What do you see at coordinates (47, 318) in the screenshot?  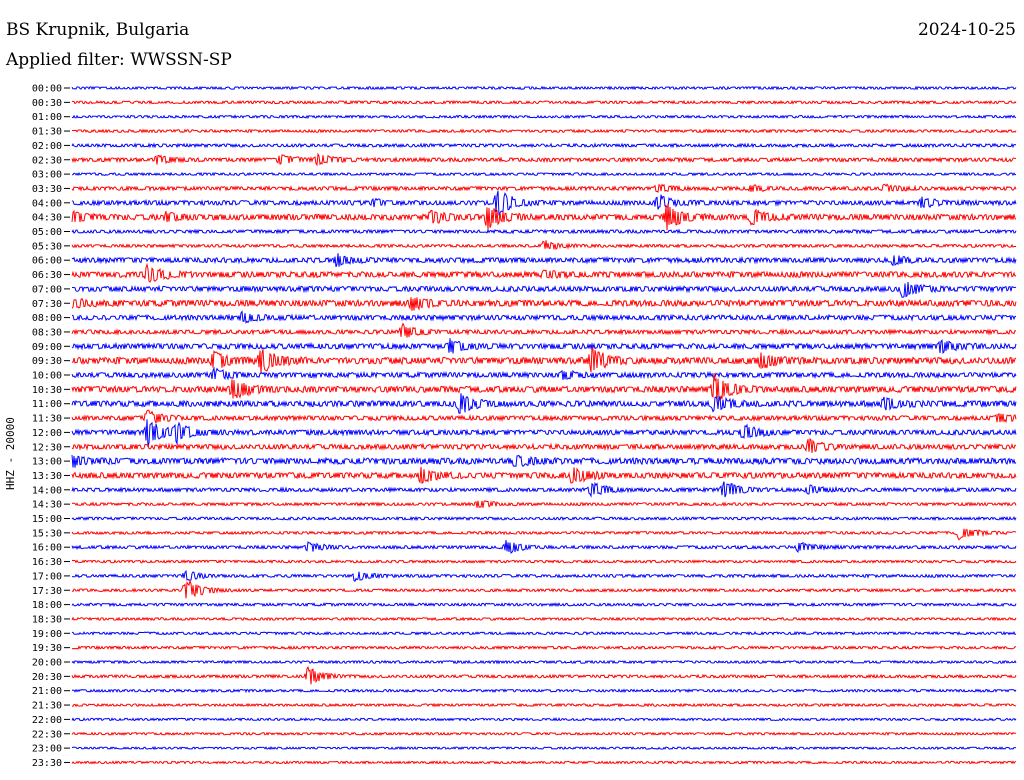 I see `time-tick-label: 08:00` at bounding box center [47, 318].